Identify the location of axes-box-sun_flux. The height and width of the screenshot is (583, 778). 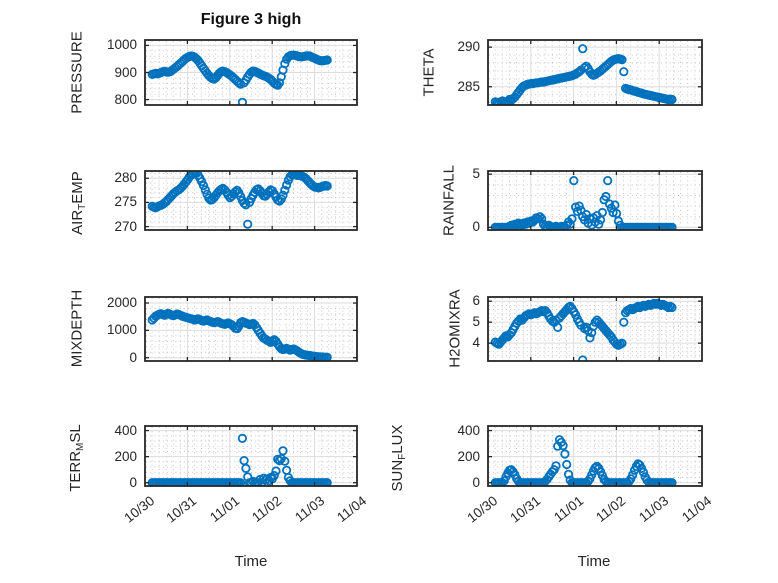
(595, 456).